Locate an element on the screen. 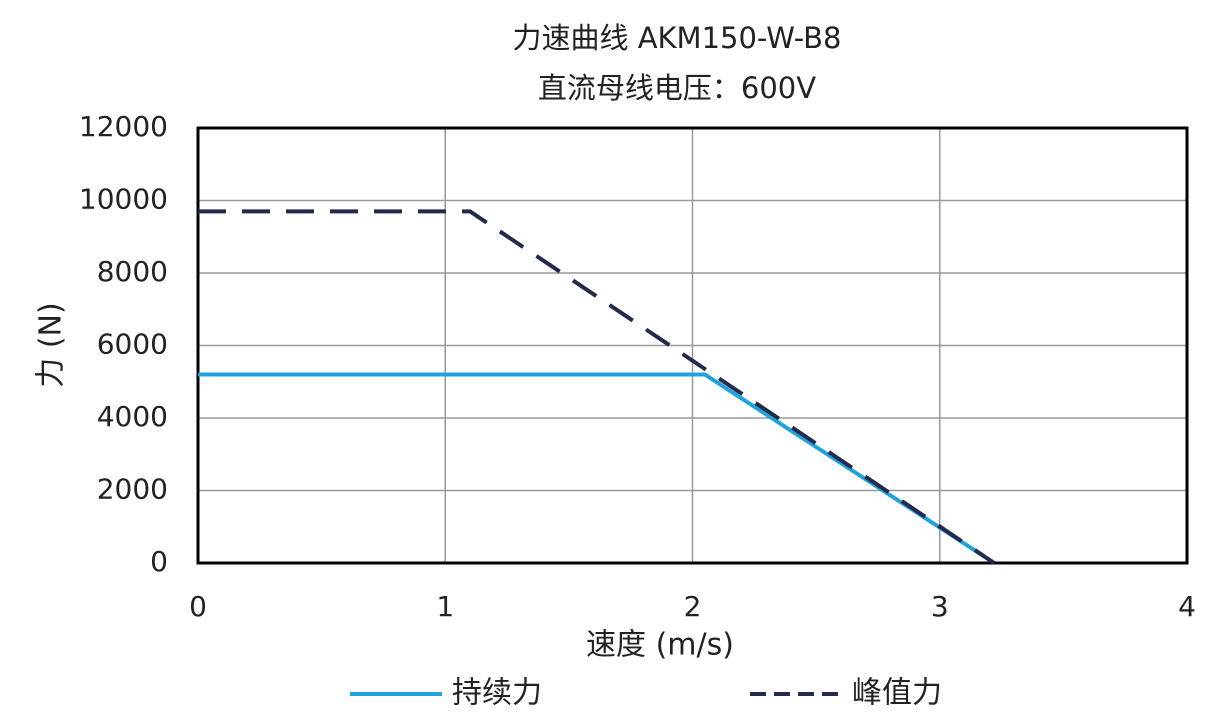 Image resolution: width=1218 pixels, height=728 pixels. x-tick-label: 0 is located at coordinates (198, 606).